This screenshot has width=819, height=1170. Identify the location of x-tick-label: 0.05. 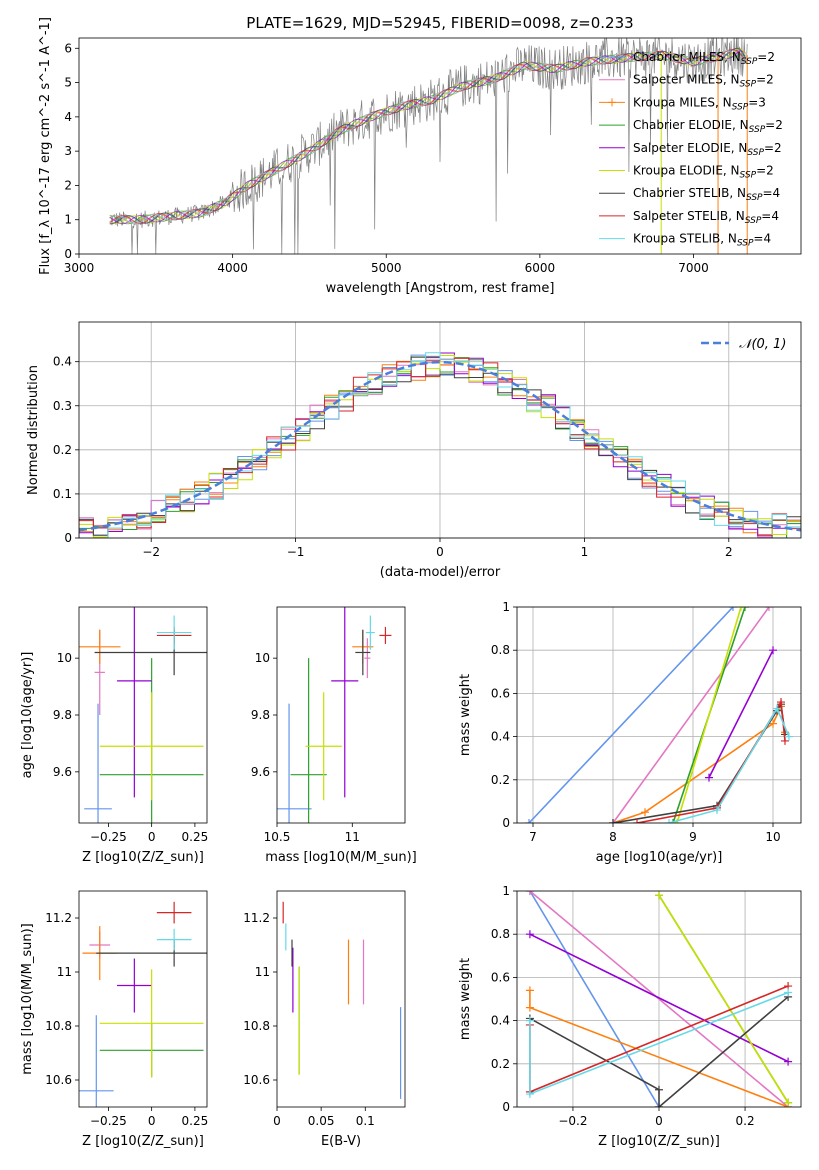
(321, 1121).